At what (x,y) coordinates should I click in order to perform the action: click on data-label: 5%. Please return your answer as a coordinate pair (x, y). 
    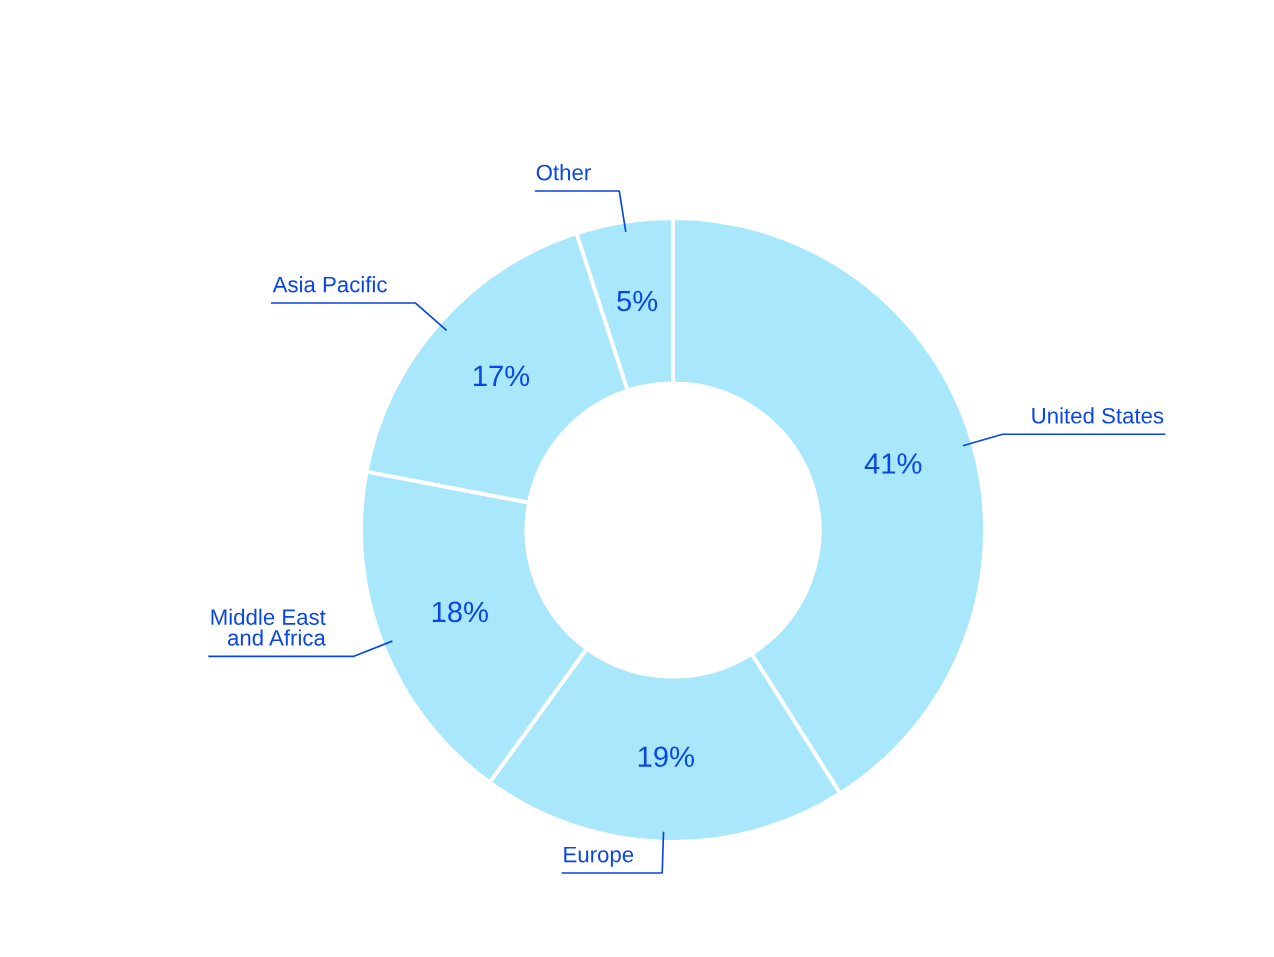
    Looking at the image, I should click on (637, 301).